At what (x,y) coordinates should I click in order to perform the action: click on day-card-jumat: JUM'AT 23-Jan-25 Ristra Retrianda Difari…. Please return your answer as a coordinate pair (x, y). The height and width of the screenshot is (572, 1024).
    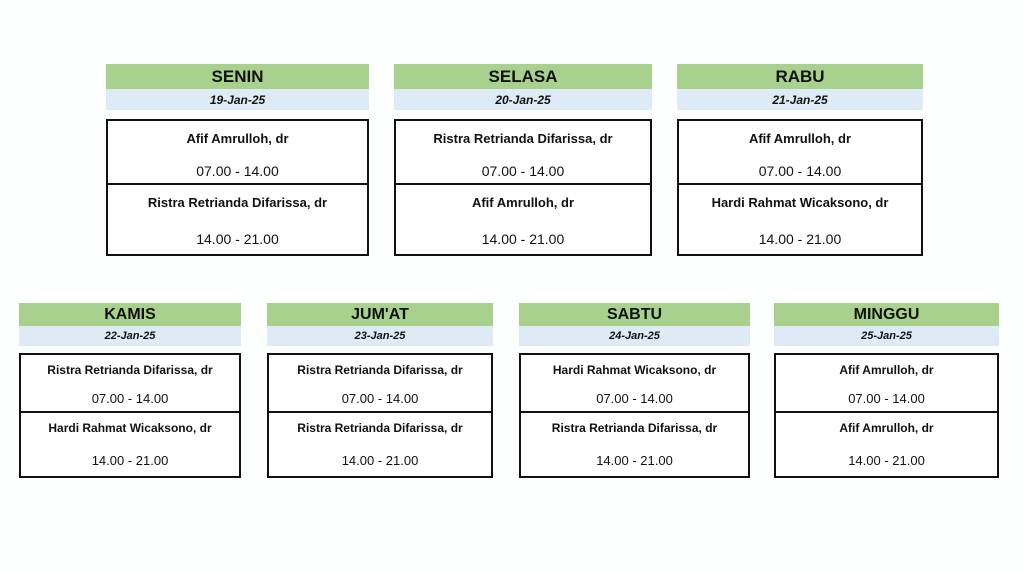
    Looking at the image, I should click on (380, 390).